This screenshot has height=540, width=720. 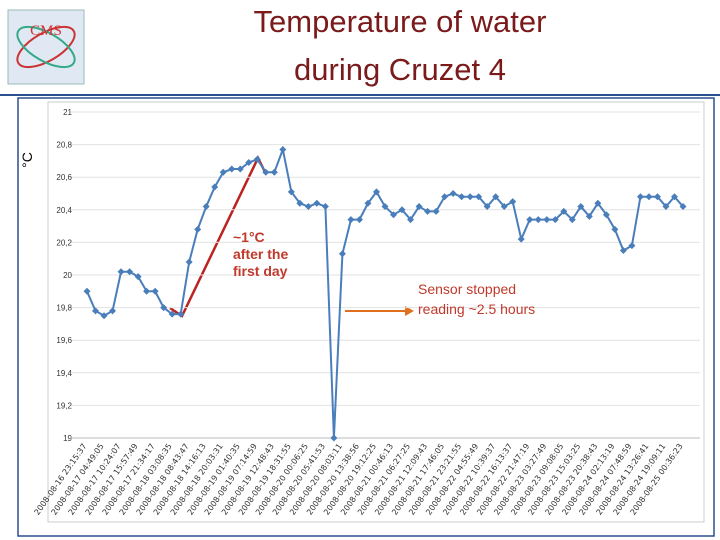 I want to click on logo: CMS, so click(x=46, y=47).